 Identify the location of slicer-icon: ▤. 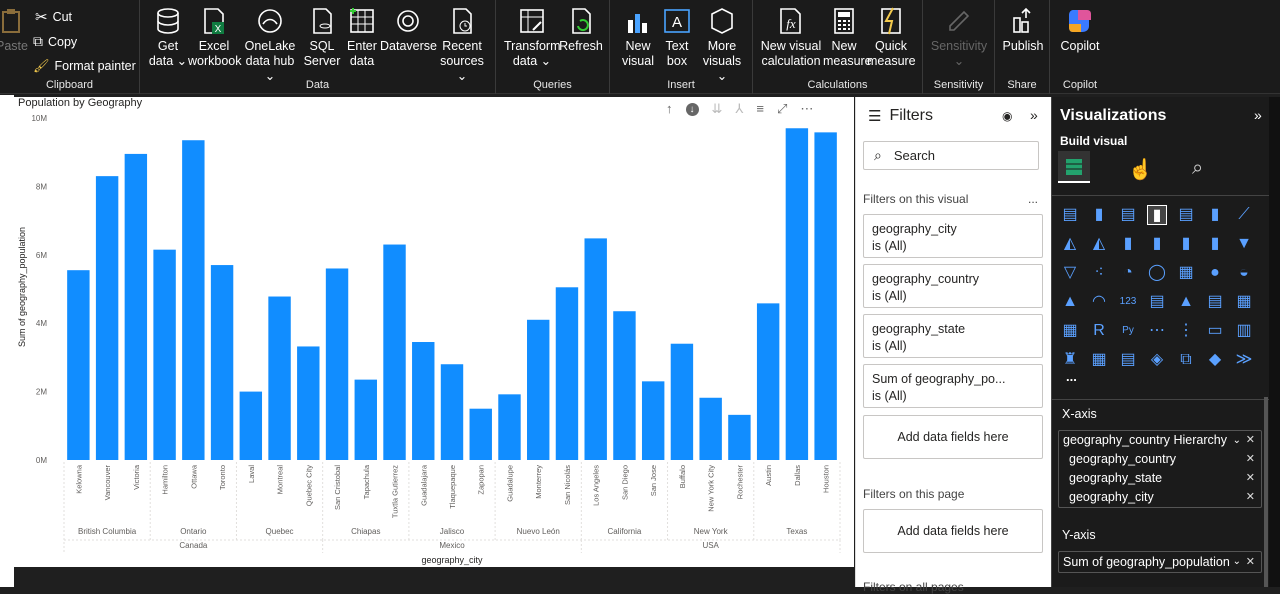
(1215, 301).